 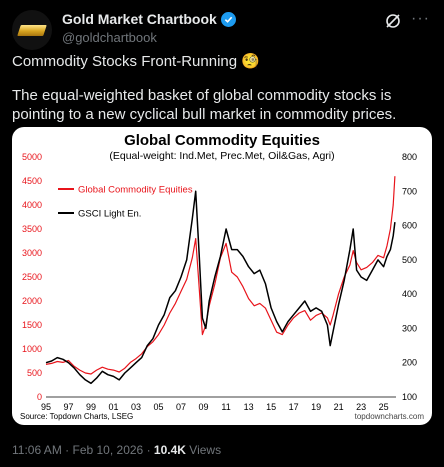 I want to click on y-left-tick-label: 3500, so click(x=32, y=229).